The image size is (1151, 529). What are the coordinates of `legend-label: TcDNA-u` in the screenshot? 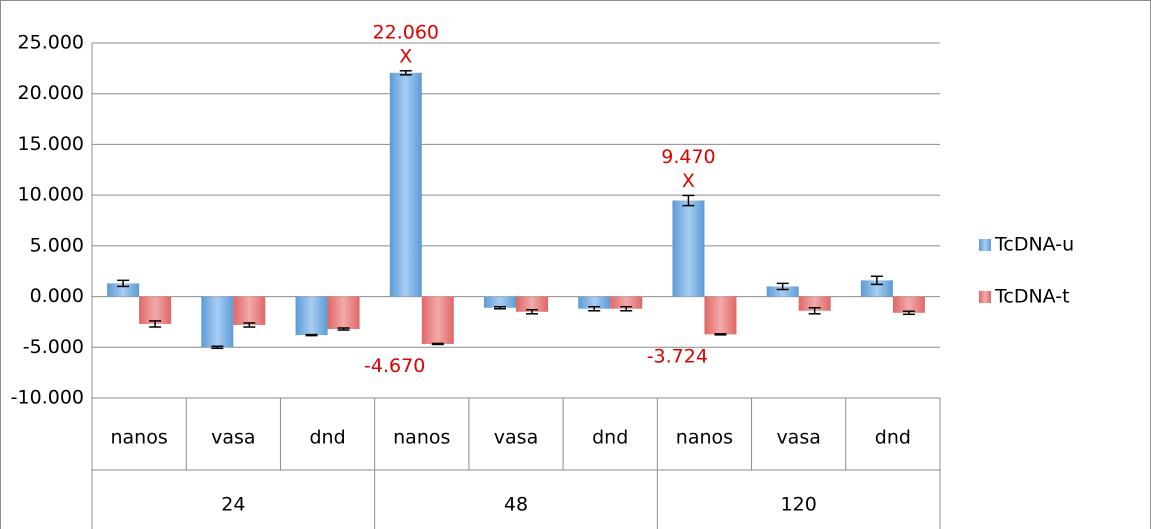 It's located at (1034, 245).